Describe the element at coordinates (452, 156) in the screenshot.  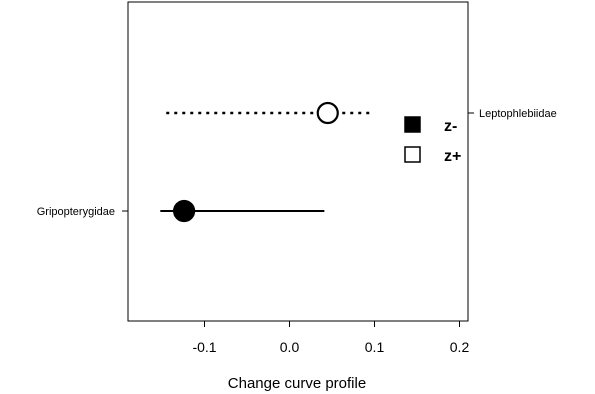
I see `legend-label: z+` at that location.